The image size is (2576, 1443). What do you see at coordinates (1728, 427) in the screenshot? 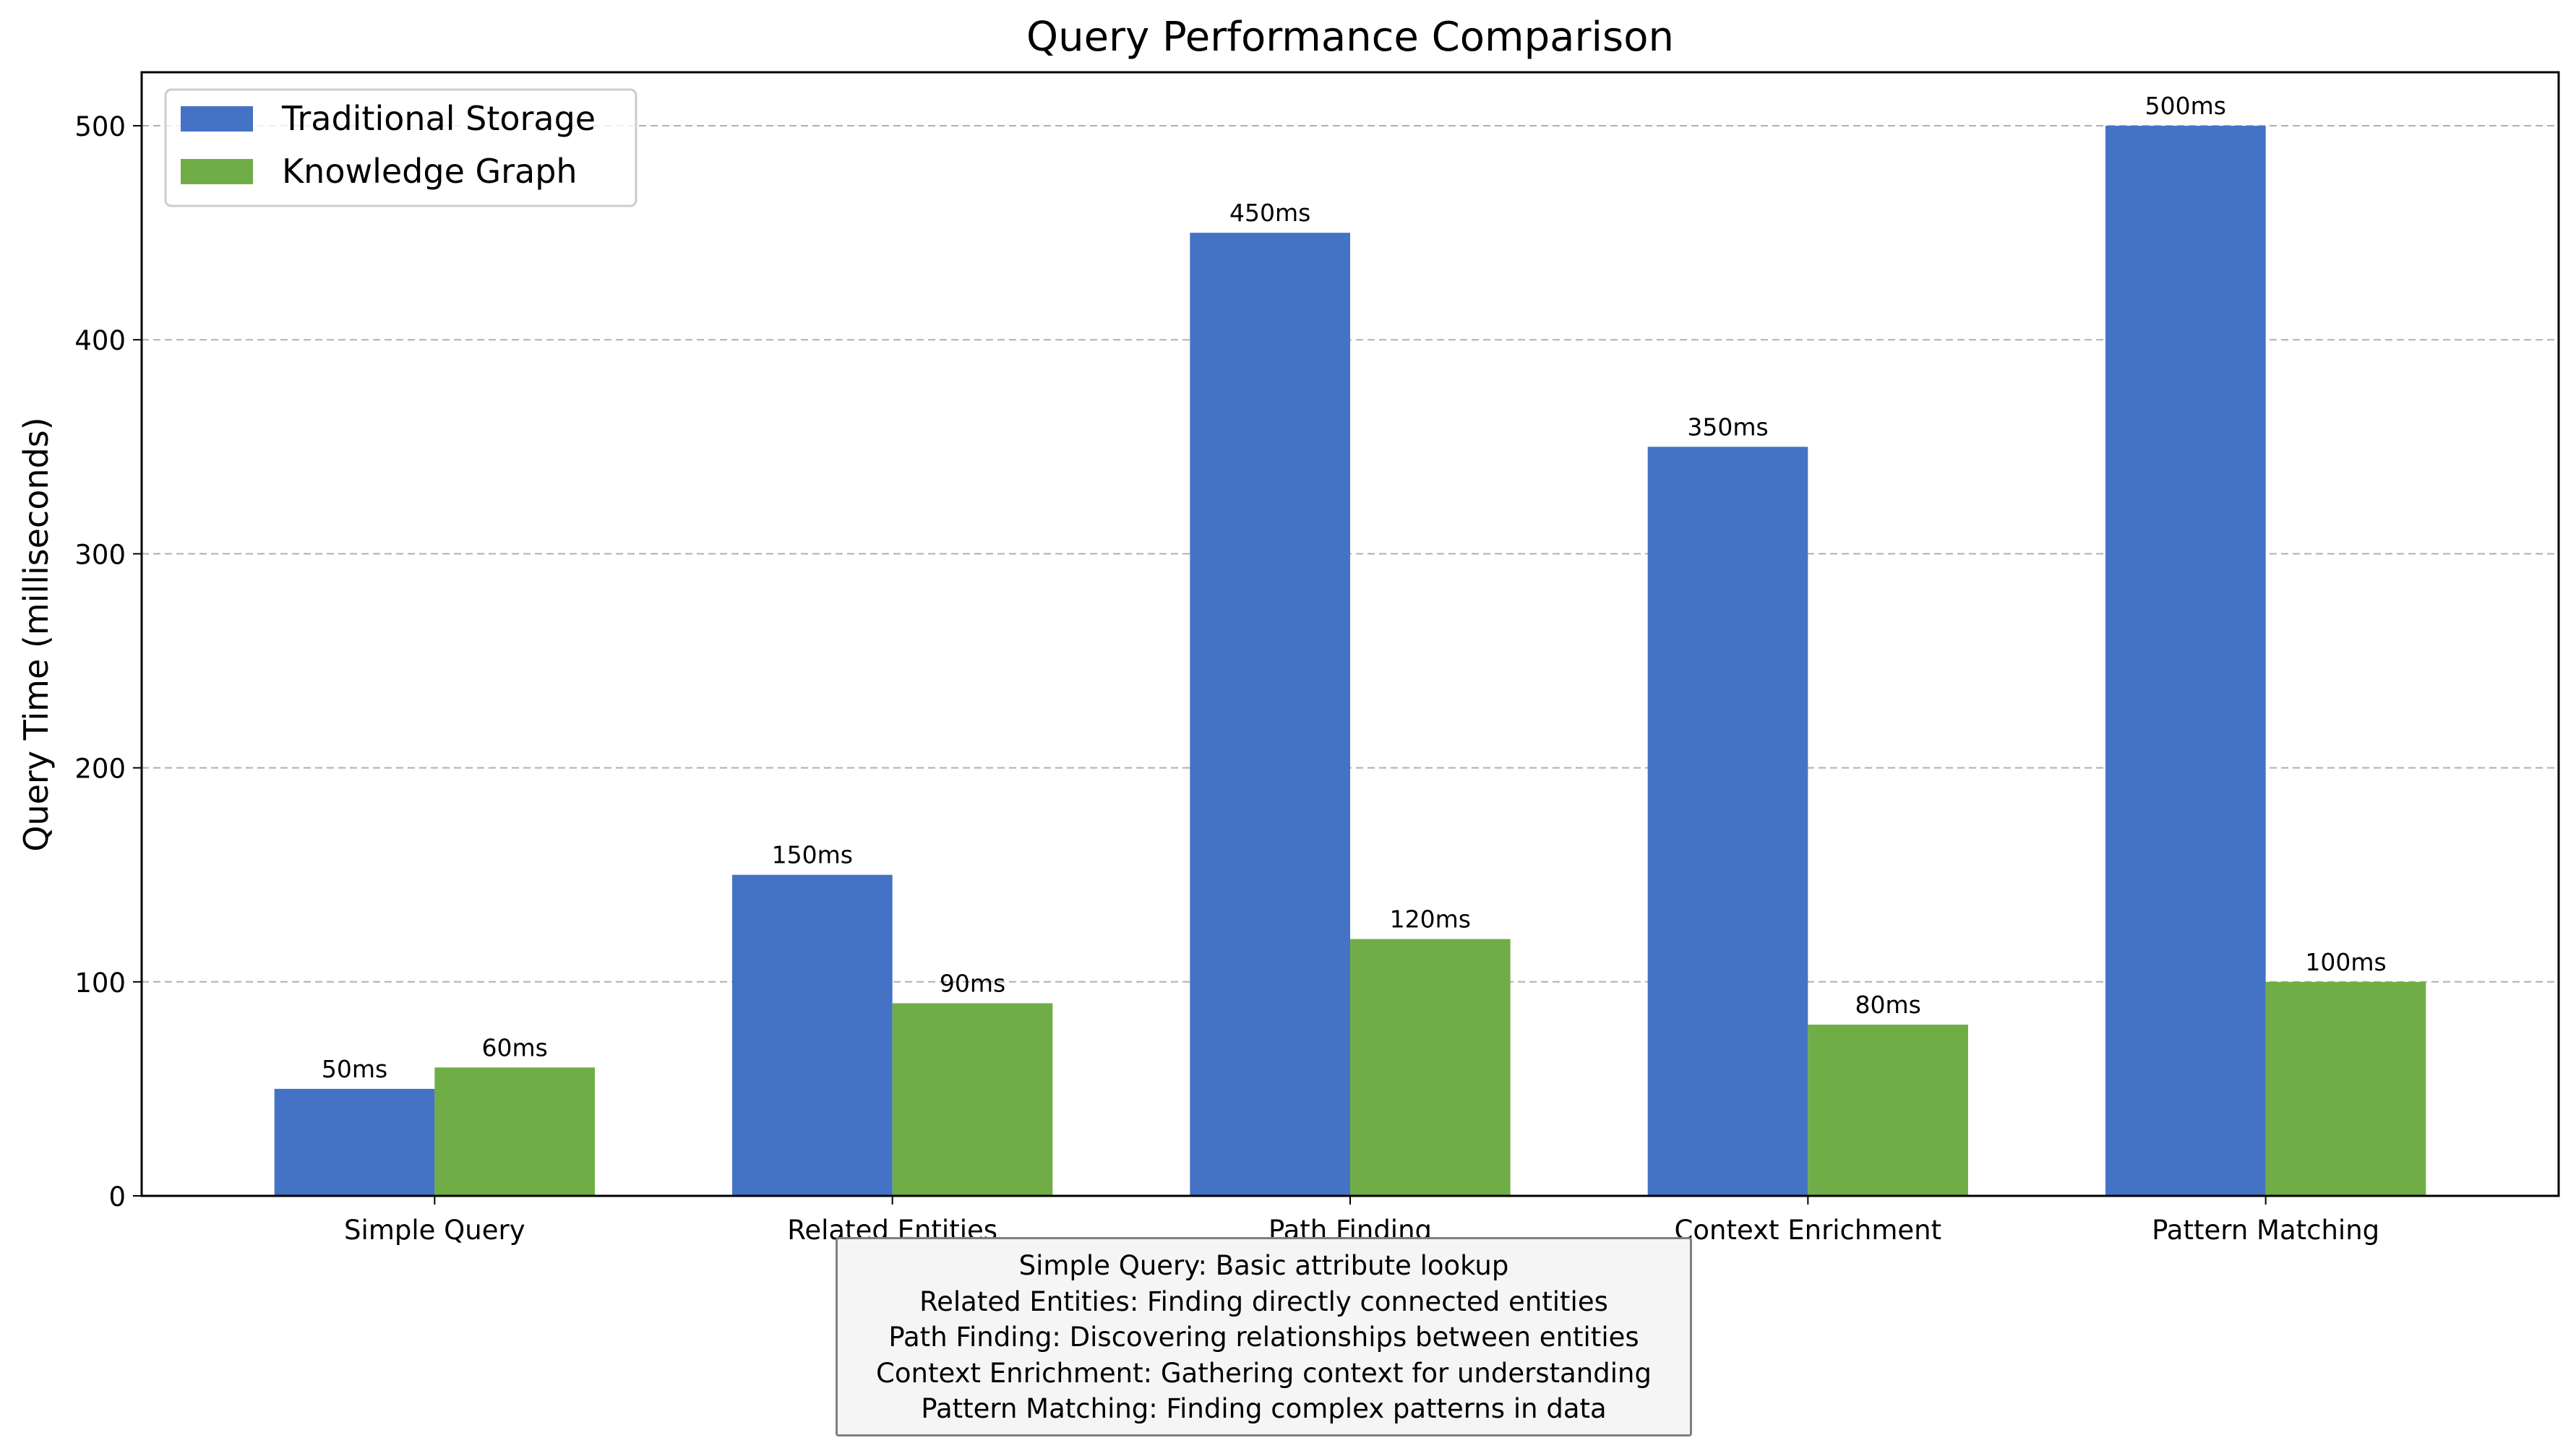
I see `data-label-traditional-storage-context-enrichment: 350ms` at bounding box center [1728, 427].